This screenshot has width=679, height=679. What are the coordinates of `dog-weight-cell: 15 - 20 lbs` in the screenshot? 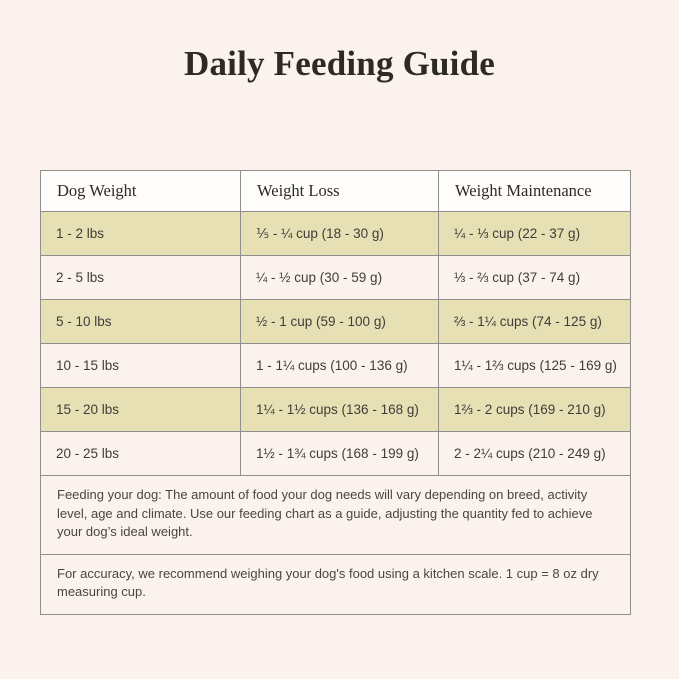 It's located at (140, 409).